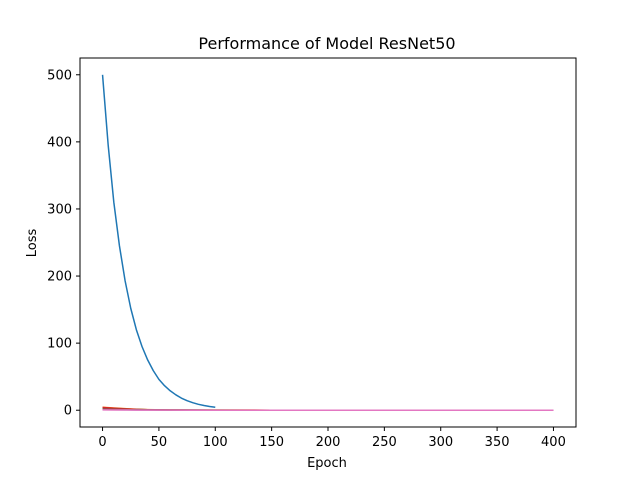 This screenshot has width=640, height=480. Describe the element at coordinates (159, 442) in the screenshot. I see `x-tick-label: 50` at that location.